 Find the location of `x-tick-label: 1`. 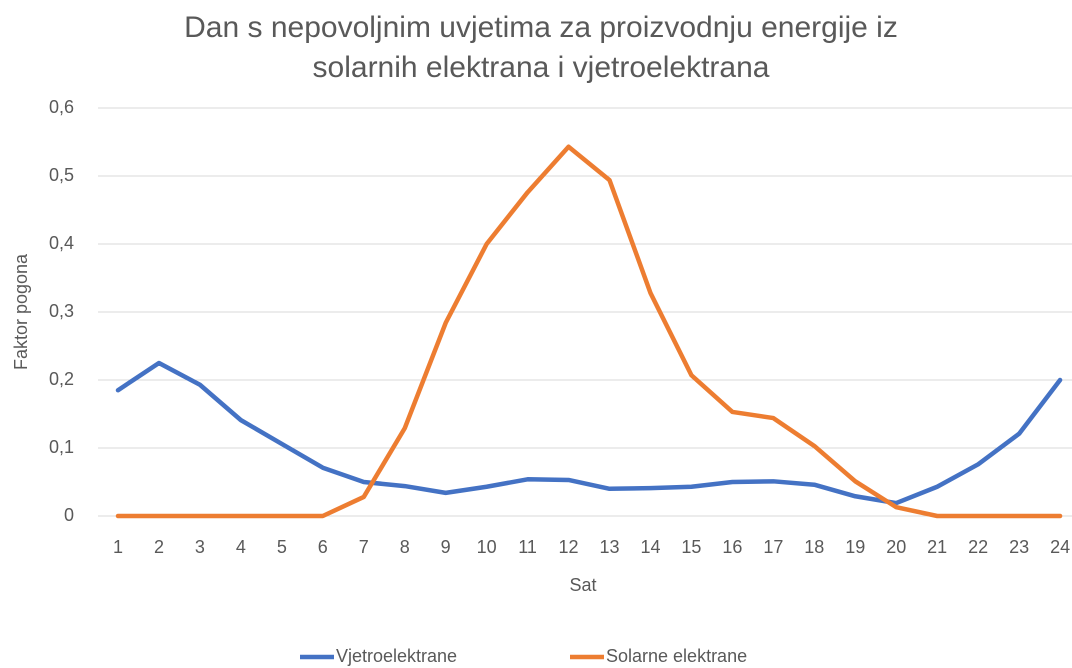

x-tick-label: 1 is located at coordinates (118, 547).